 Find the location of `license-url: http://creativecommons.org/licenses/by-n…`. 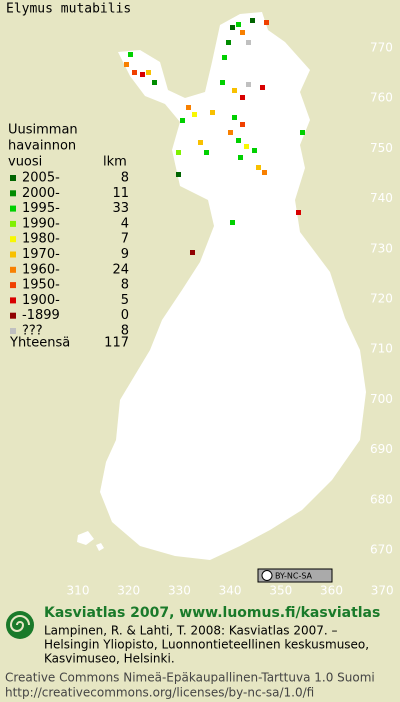

license-url: http://creativecommons.org/licenses/by-n… is located at coordinates (159, 693).